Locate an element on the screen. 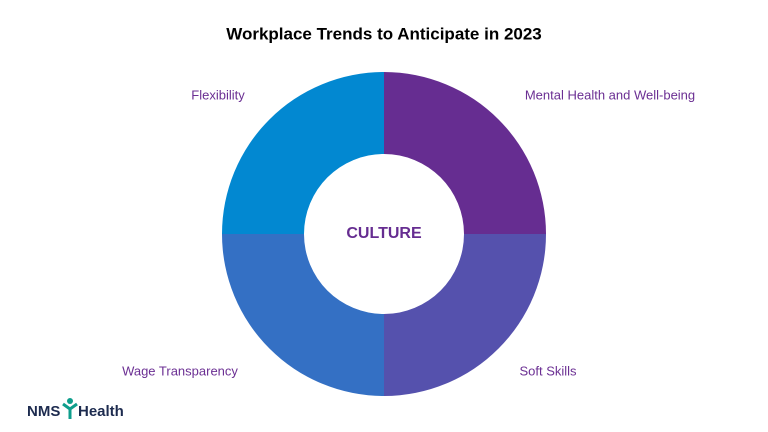 This screenshot has width=768, height=432. segment-label: Wage Transparency is located at coordinates (180, 370).